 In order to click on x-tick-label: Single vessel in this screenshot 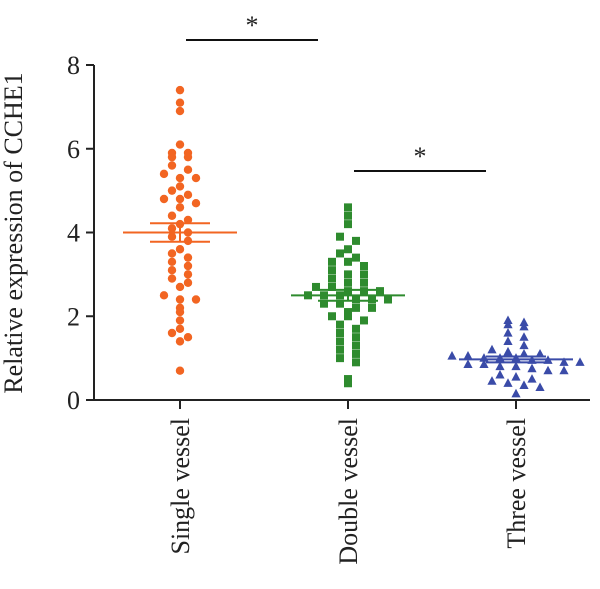, I will do `click(180, 486)`.